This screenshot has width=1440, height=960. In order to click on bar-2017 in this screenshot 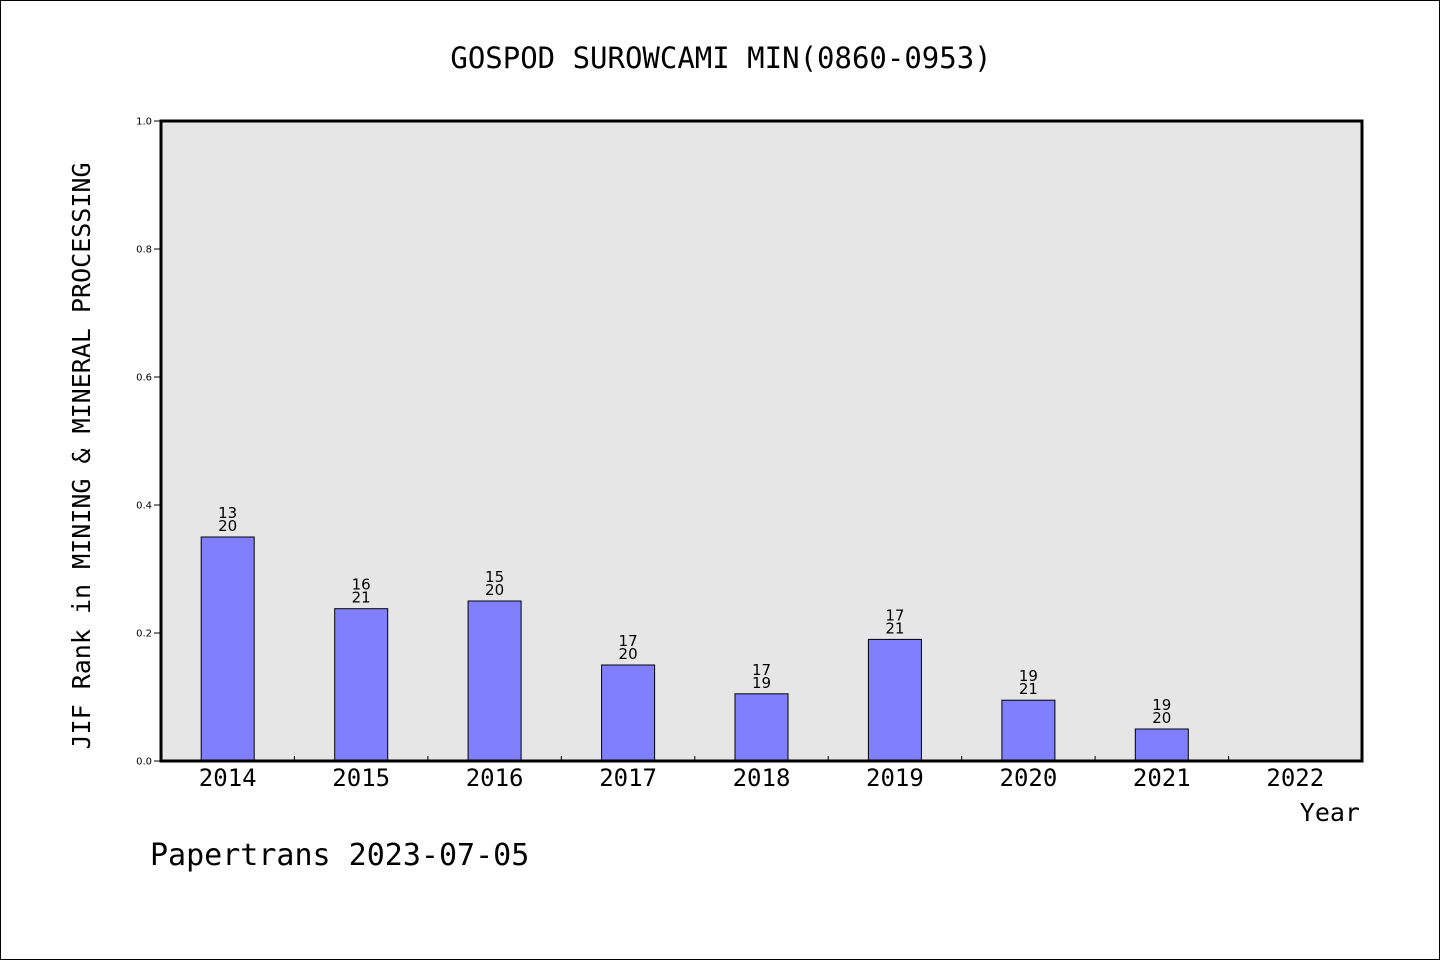, I will do `click(628, 713)`.